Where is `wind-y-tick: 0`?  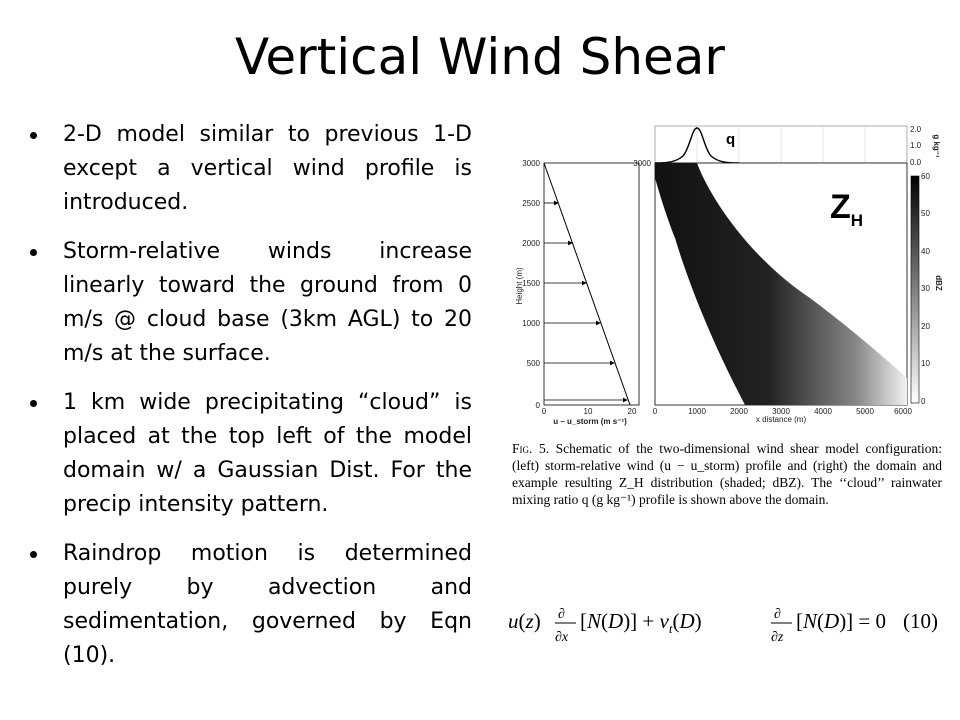
wind-y-tick: 0 is located at coordinates (538, 405).